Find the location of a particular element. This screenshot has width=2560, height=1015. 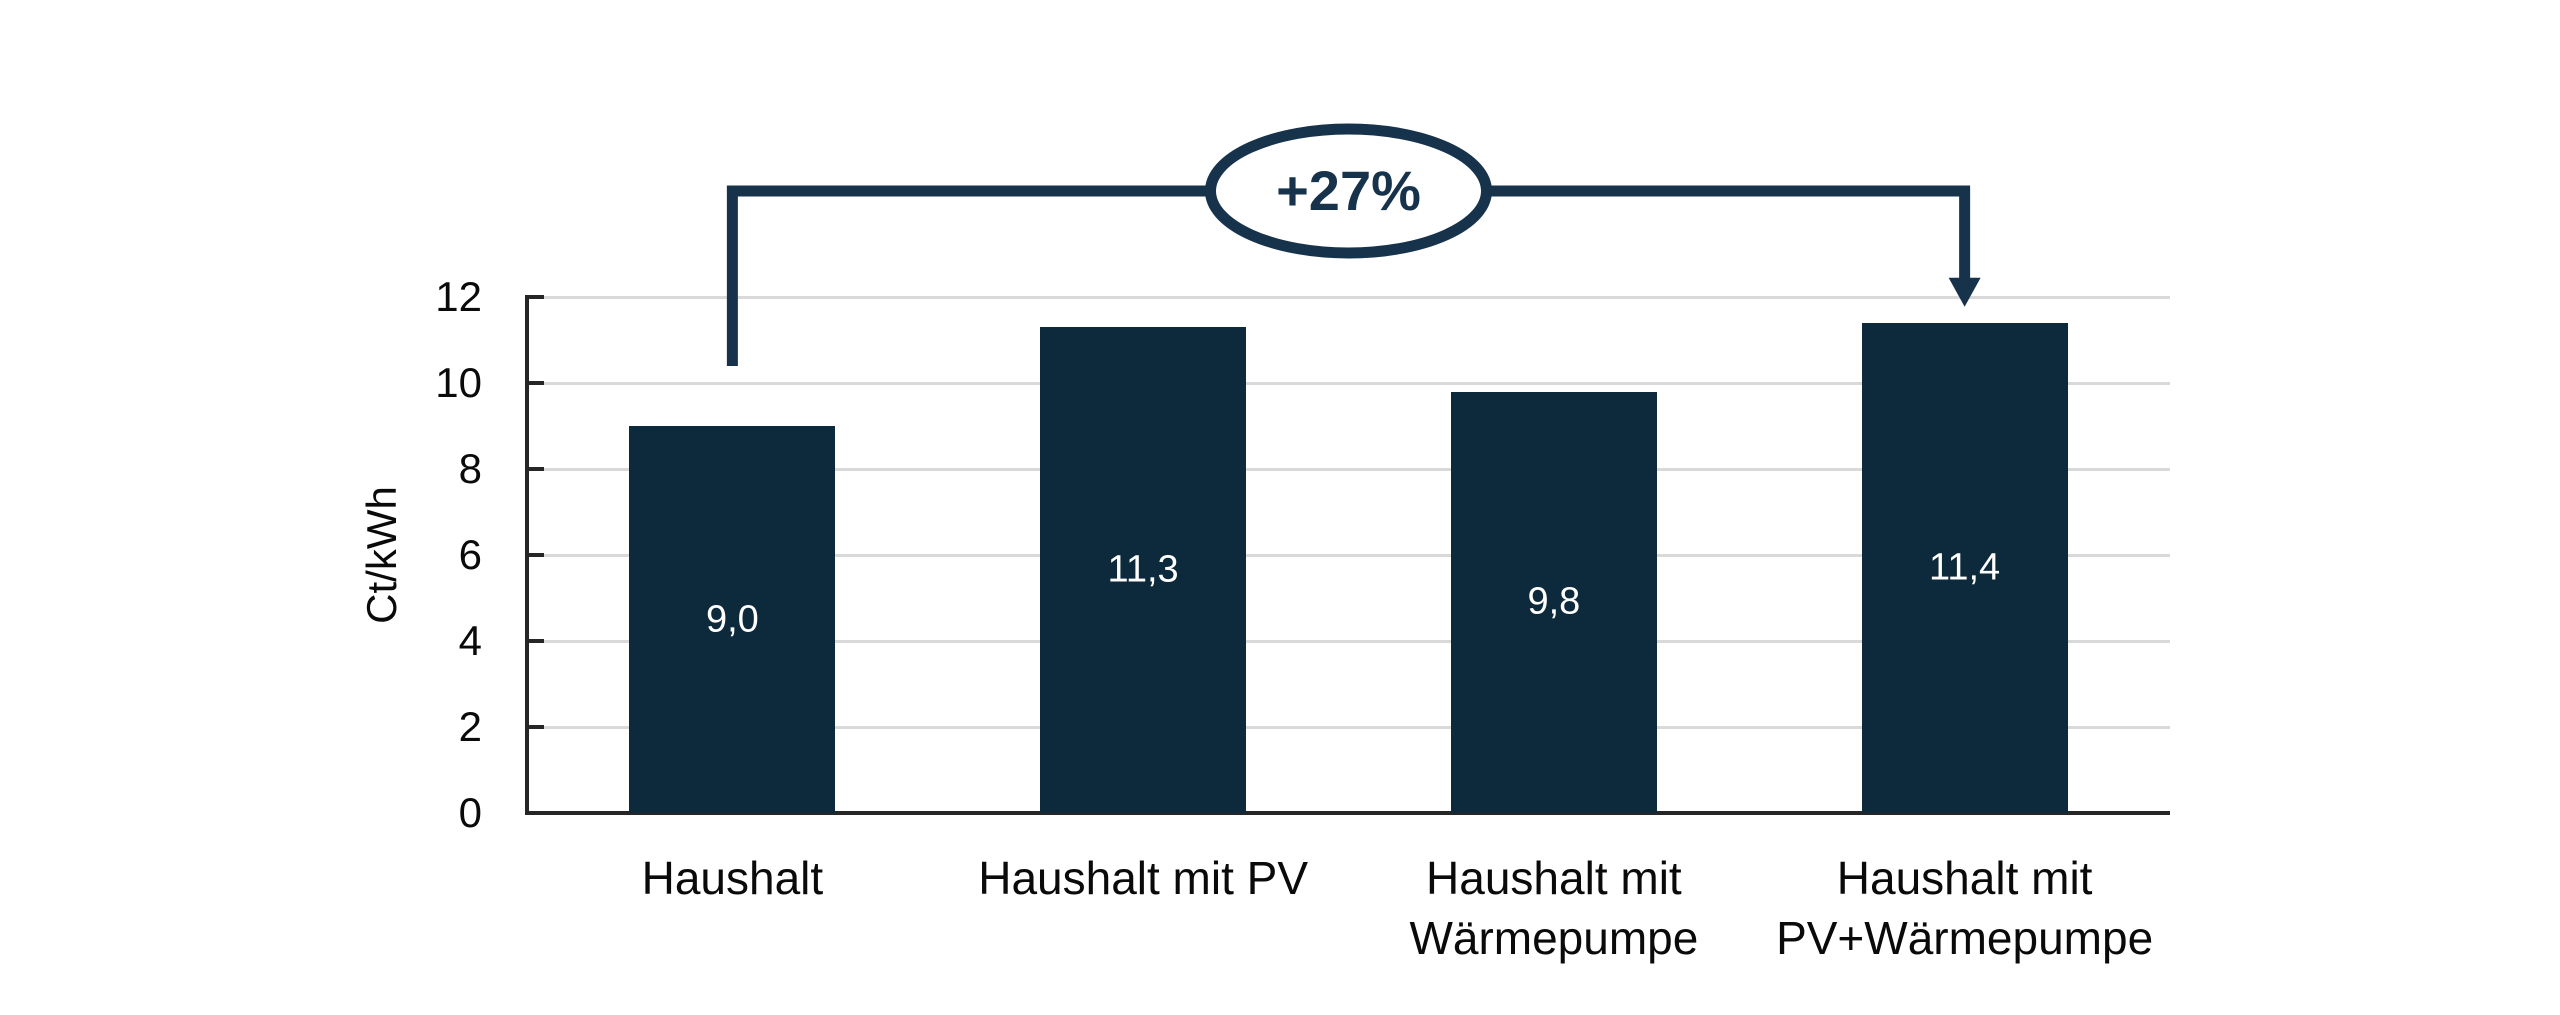

y-axis-line is located at coordinates (527, 555).